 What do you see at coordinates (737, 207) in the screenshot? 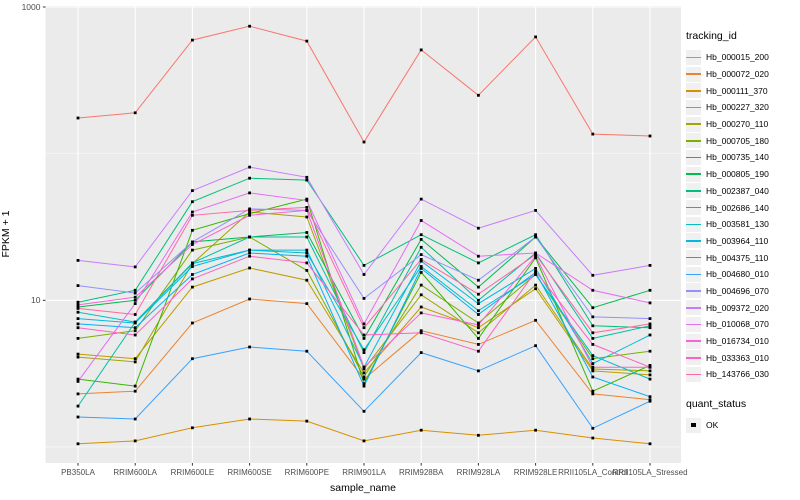
I see `legend-label: Hb_002686_140` at bounding box center [737, 207].